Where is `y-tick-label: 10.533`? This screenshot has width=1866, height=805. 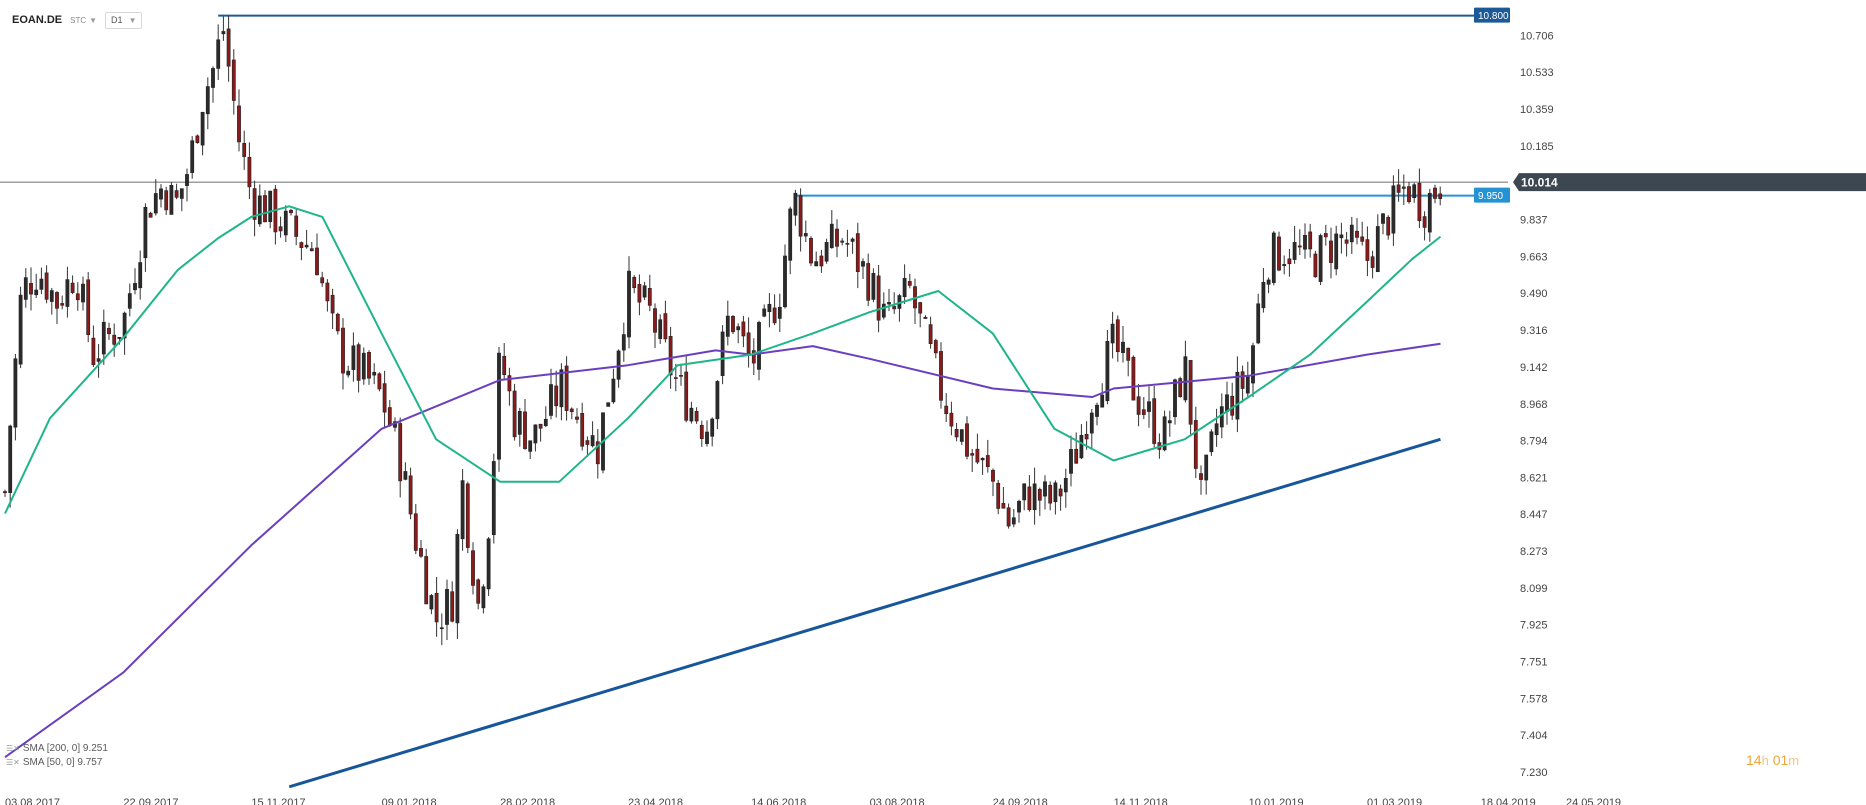 y-tick-label: 10.533 is located at coordinates (1537, 73).